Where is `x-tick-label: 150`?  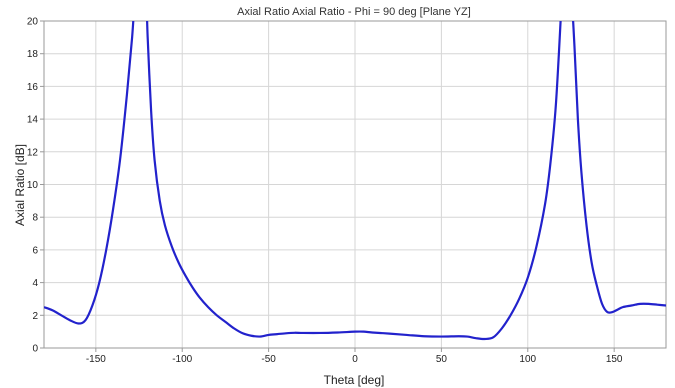 x-tick-label: 150 is located at coordinates (614, 359).